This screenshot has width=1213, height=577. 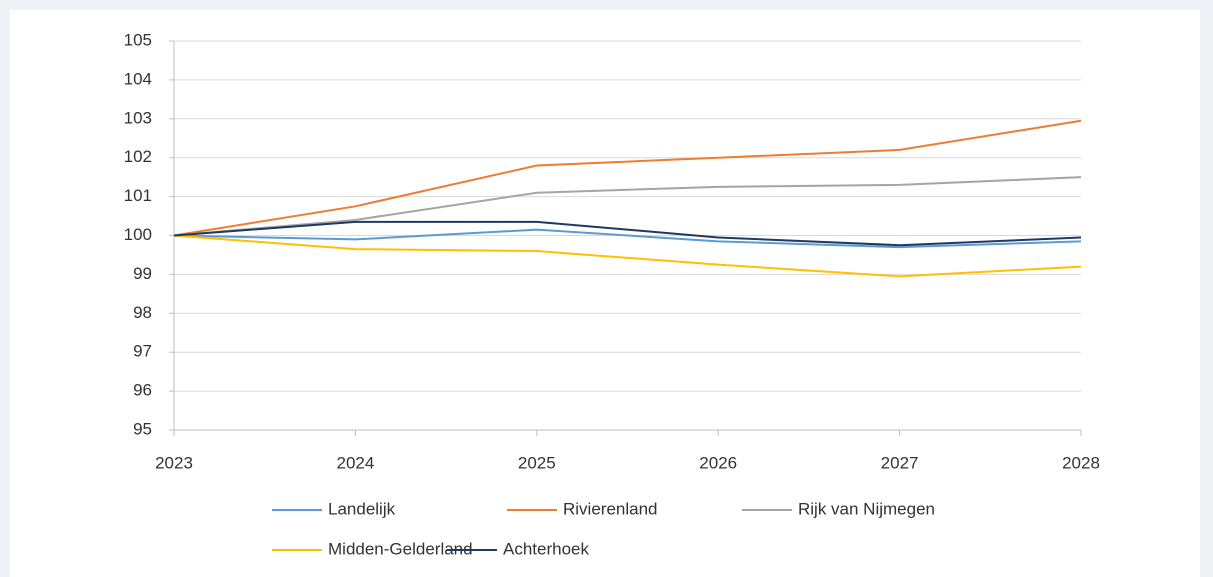 What do you see at coordinates (138, 234) in the screenshot?
I see `y-tick-label: 100` at bounding box center [138, 234].